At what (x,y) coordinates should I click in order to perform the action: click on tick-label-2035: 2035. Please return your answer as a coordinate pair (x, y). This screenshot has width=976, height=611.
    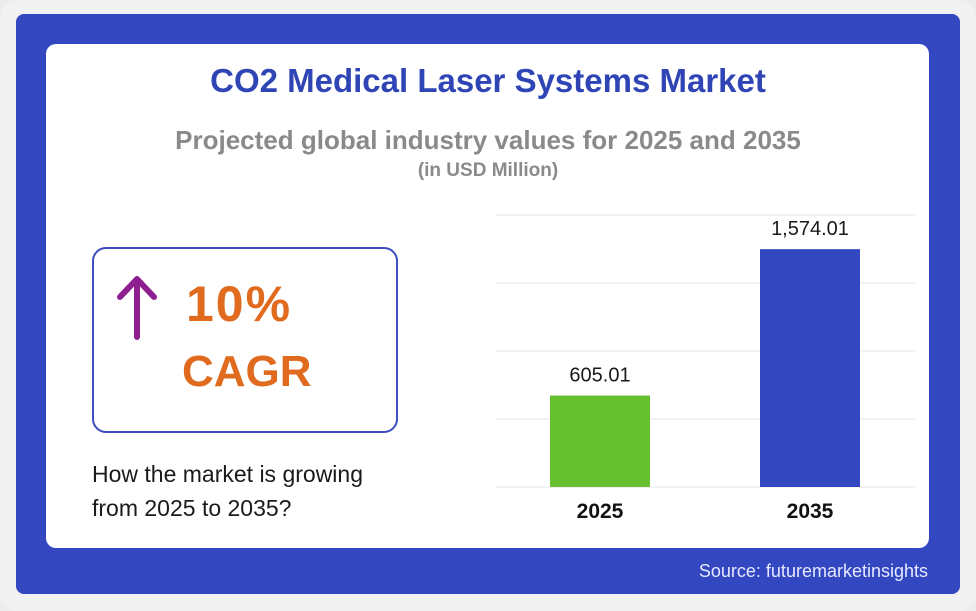
    Looking at the image, I should click on (810, 511).